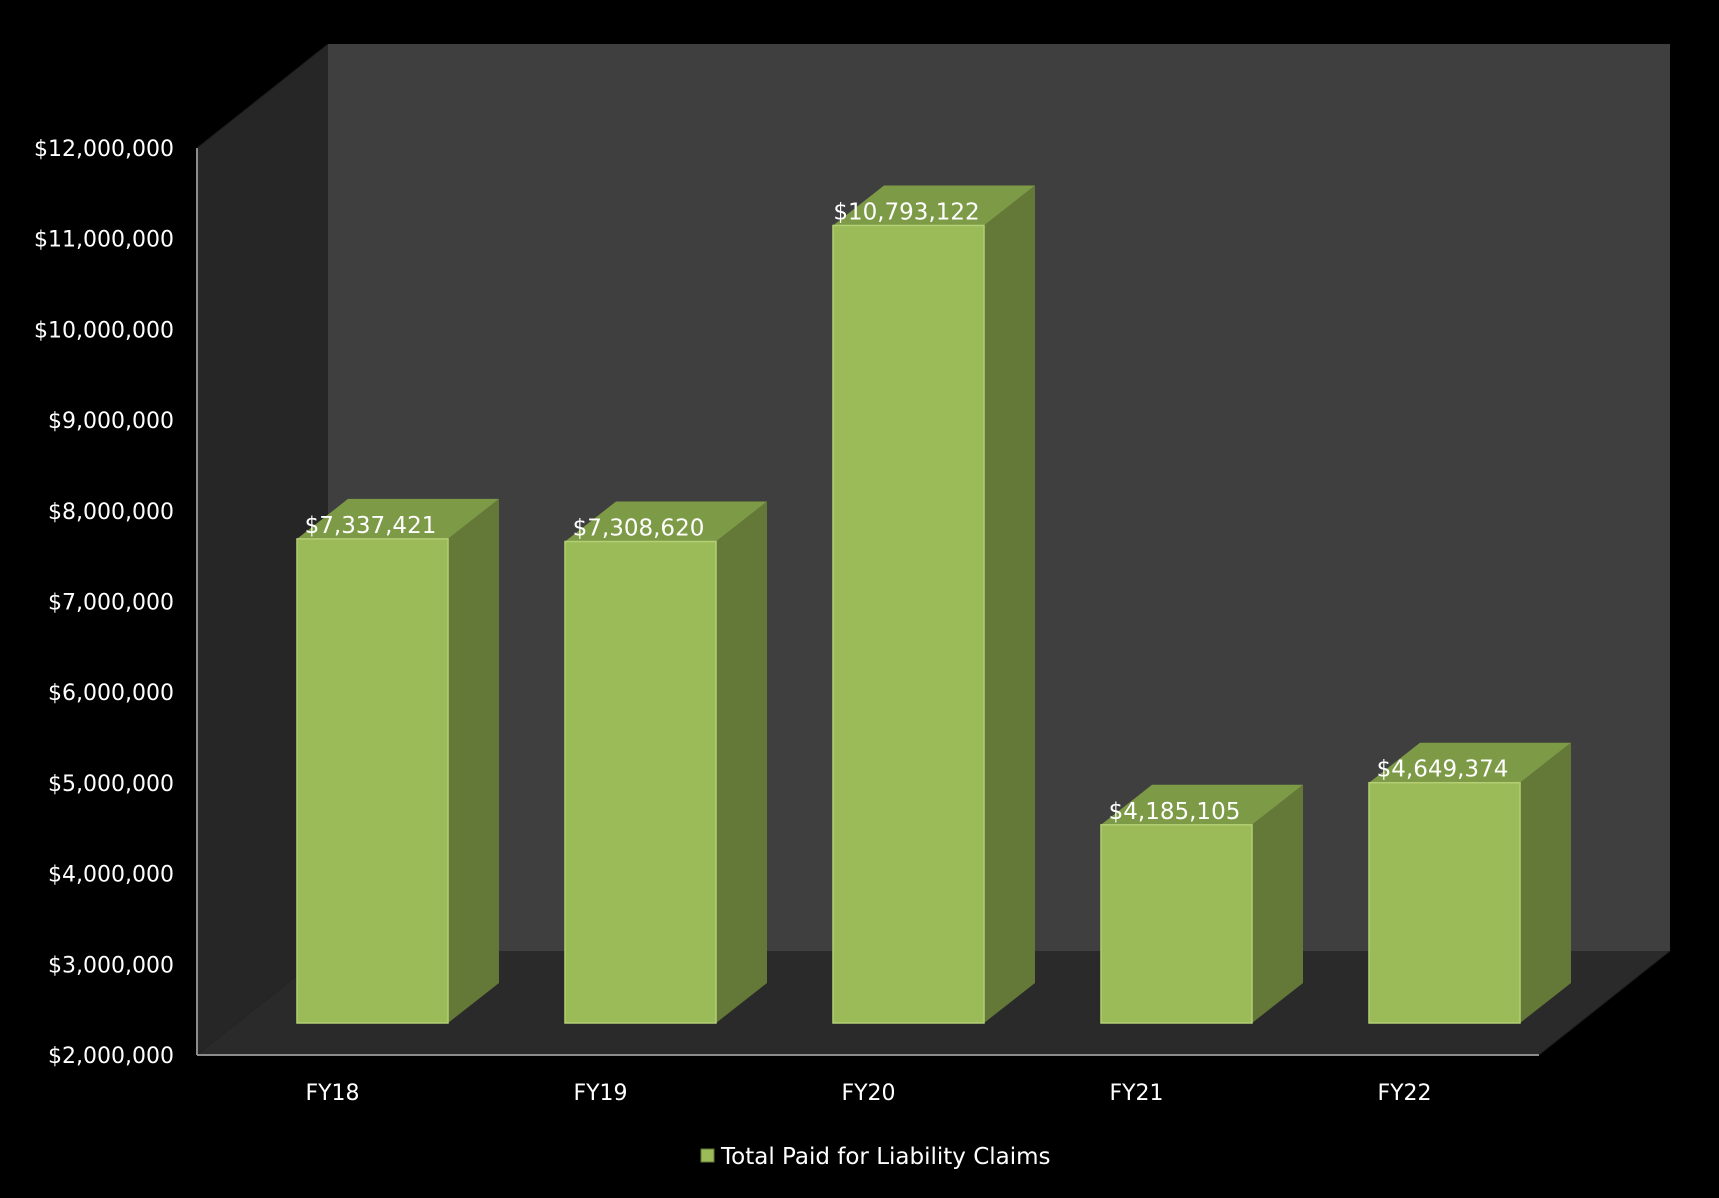 Image resolution: width=1719 pixels, height=1198 pixels. I want to click on y-tick-label: $6,000,000, so click(111, 693).